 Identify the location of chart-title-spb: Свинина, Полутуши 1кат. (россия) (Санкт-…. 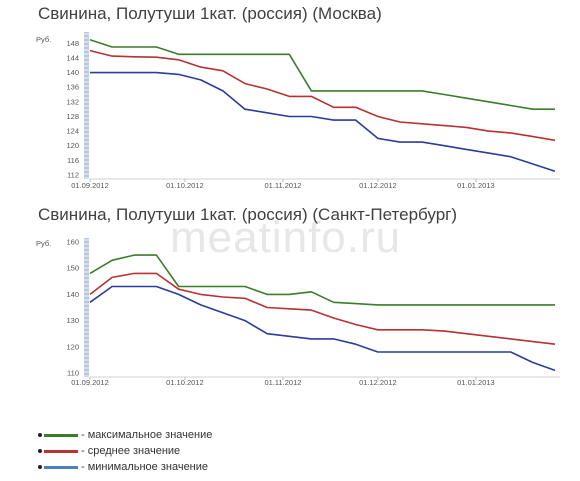
(248, 214).